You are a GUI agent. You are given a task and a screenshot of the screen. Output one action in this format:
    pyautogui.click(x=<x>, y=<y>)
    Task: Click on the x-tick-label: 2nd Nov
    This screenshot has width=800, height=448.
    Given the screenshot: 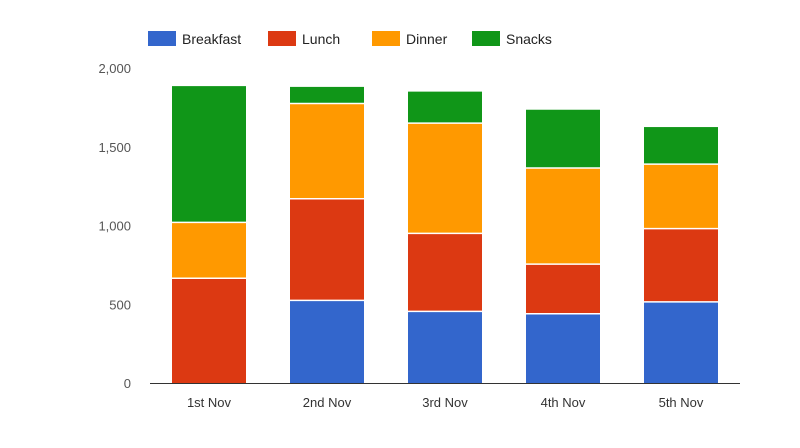 What is the action you would take?
    pyautogui.click(x=327, y=402)
    